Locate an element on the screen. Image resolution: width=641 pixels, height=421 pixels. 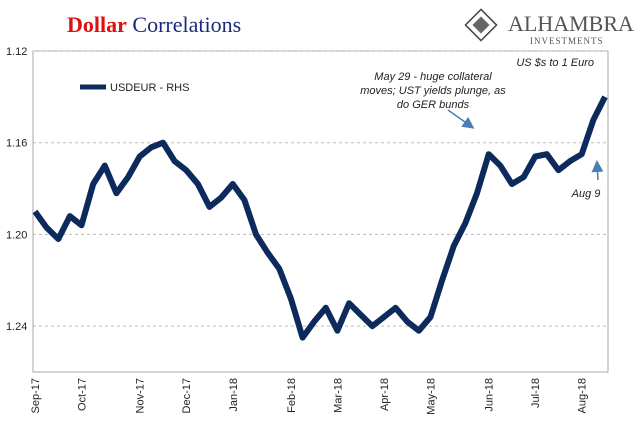
x-tick-label: Apr-18 is located at coordinates (385, 394).